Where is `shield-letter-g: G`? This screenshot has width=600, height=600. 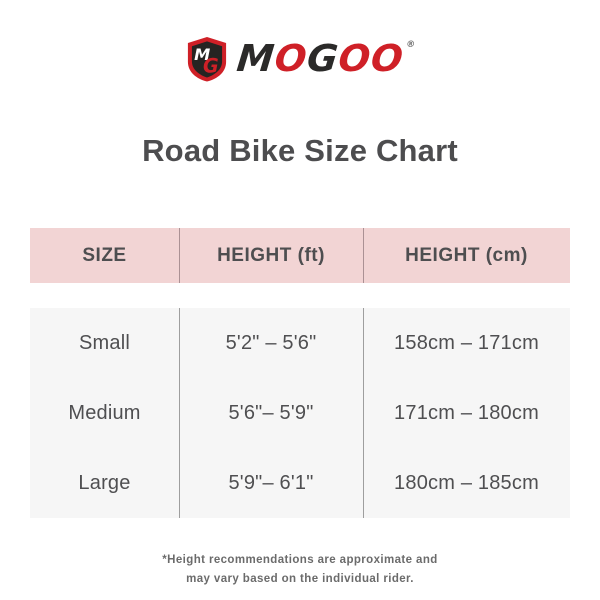
shield-letter-g: G is located at coordinates (211, 65).